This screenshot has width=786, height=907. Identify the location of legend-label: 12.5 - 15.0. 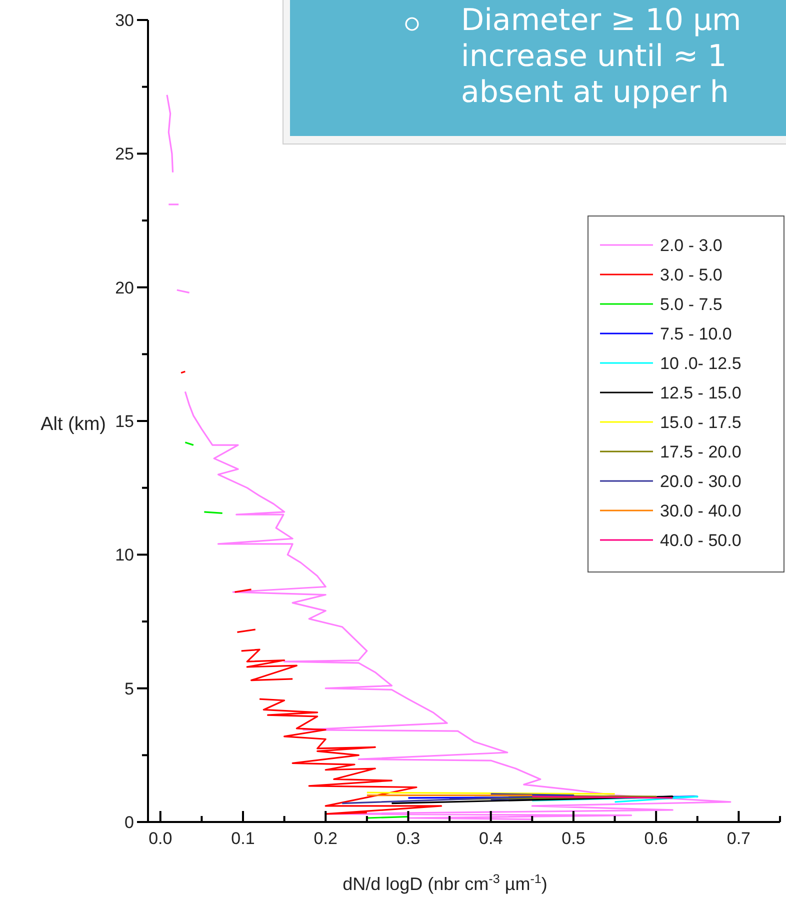
(701, 393).